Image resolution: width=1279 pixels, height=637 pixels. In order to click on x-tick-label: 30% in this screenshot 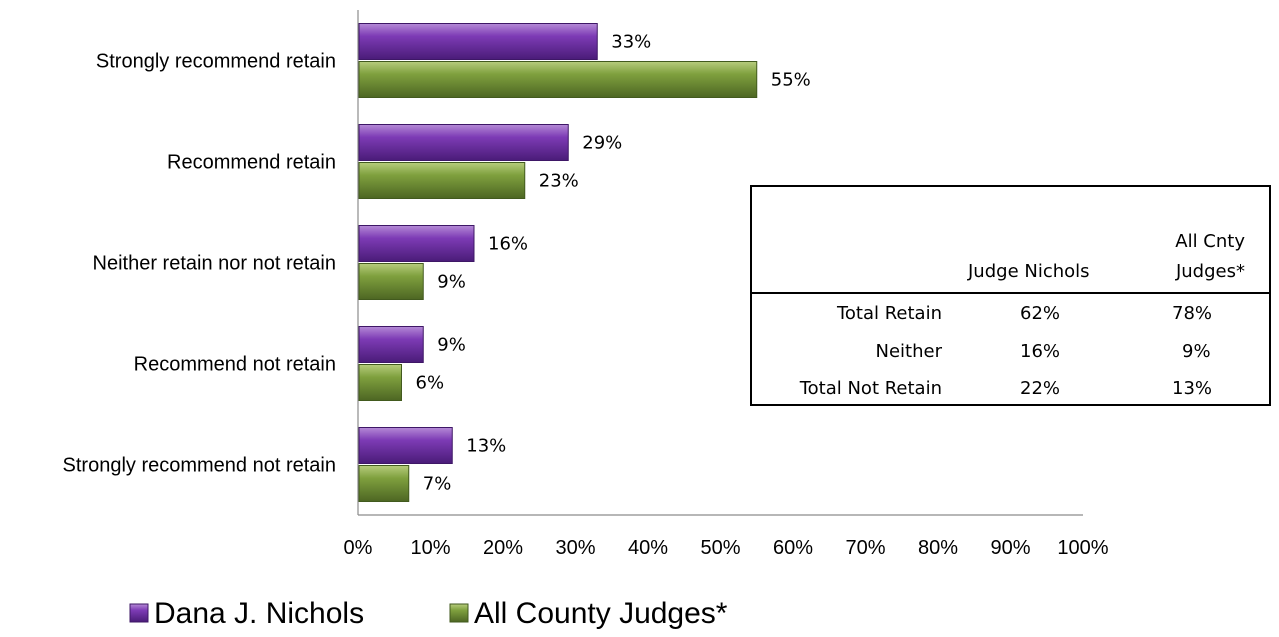, I will do `click(575, 548)`.